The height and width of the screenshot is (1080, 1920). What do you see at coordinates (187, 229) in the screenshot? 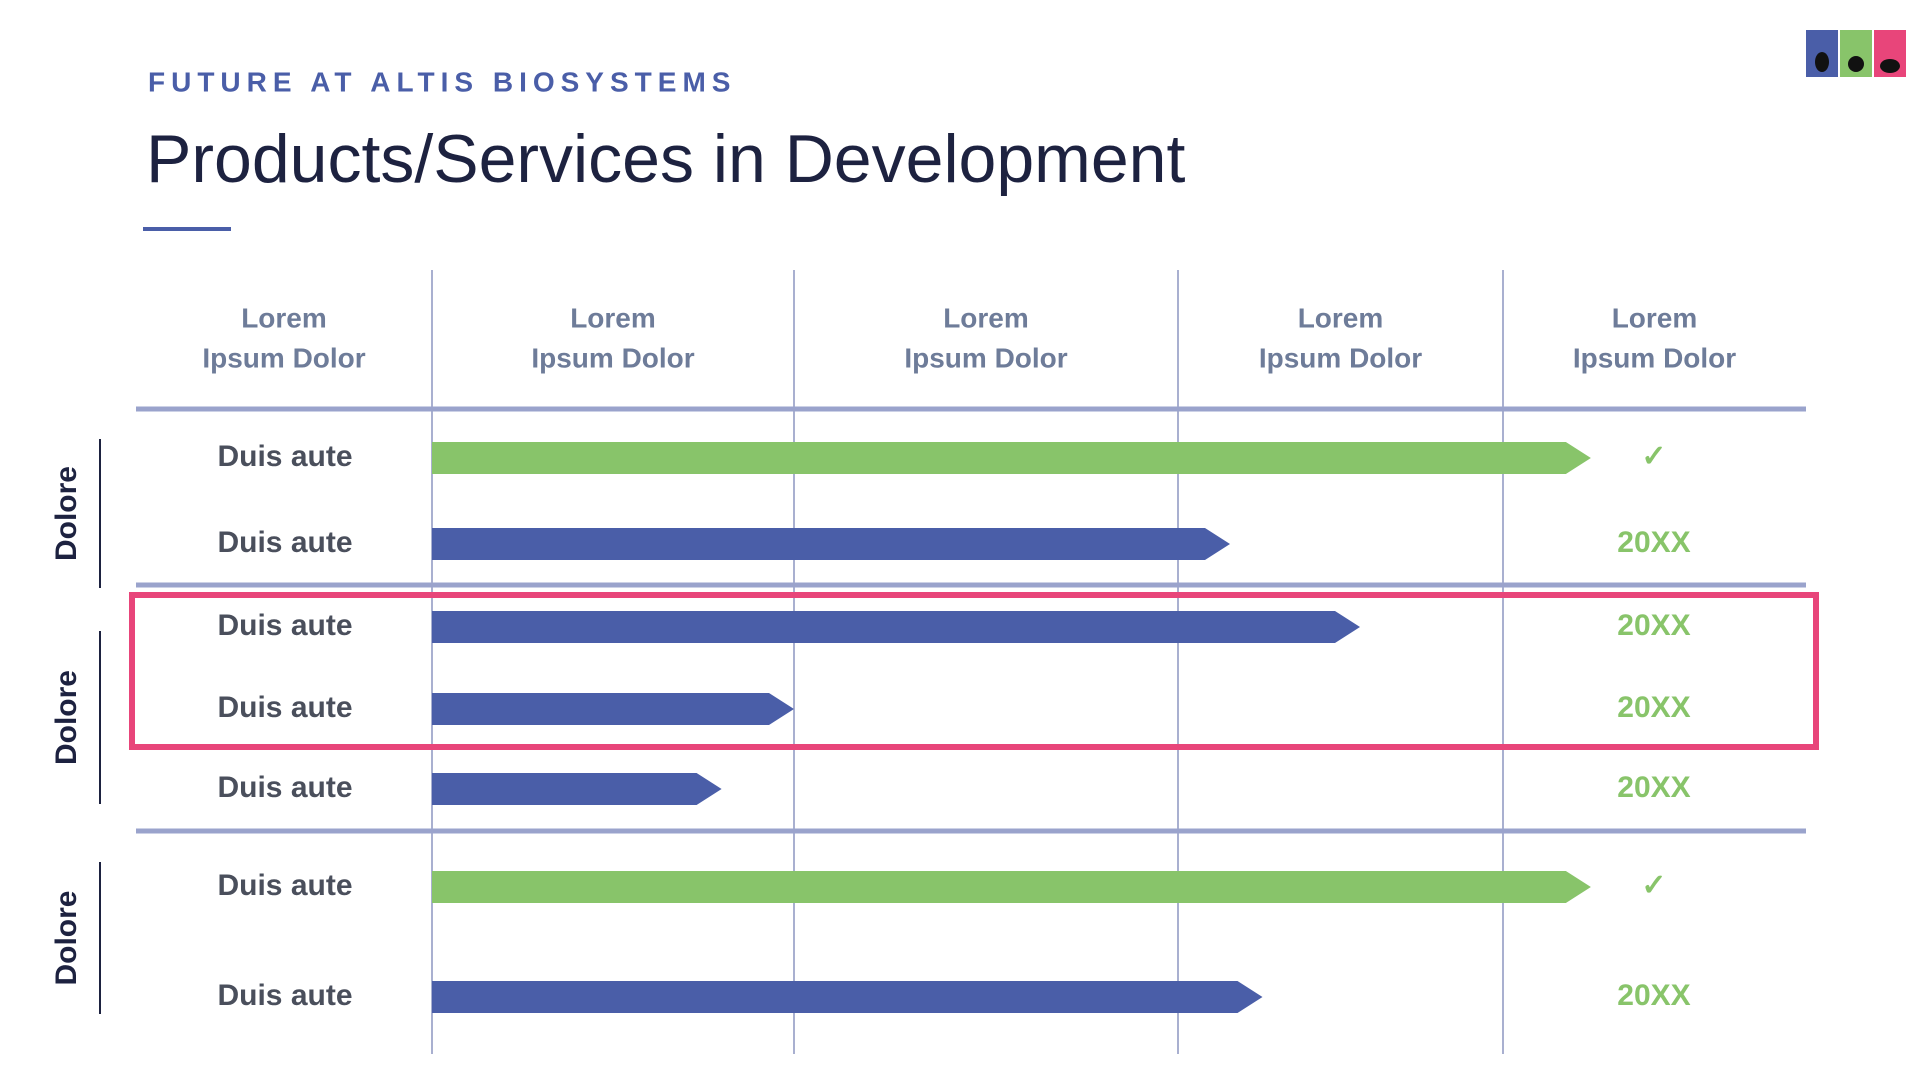
I see `title-underline` at bounding box center [187, 229].